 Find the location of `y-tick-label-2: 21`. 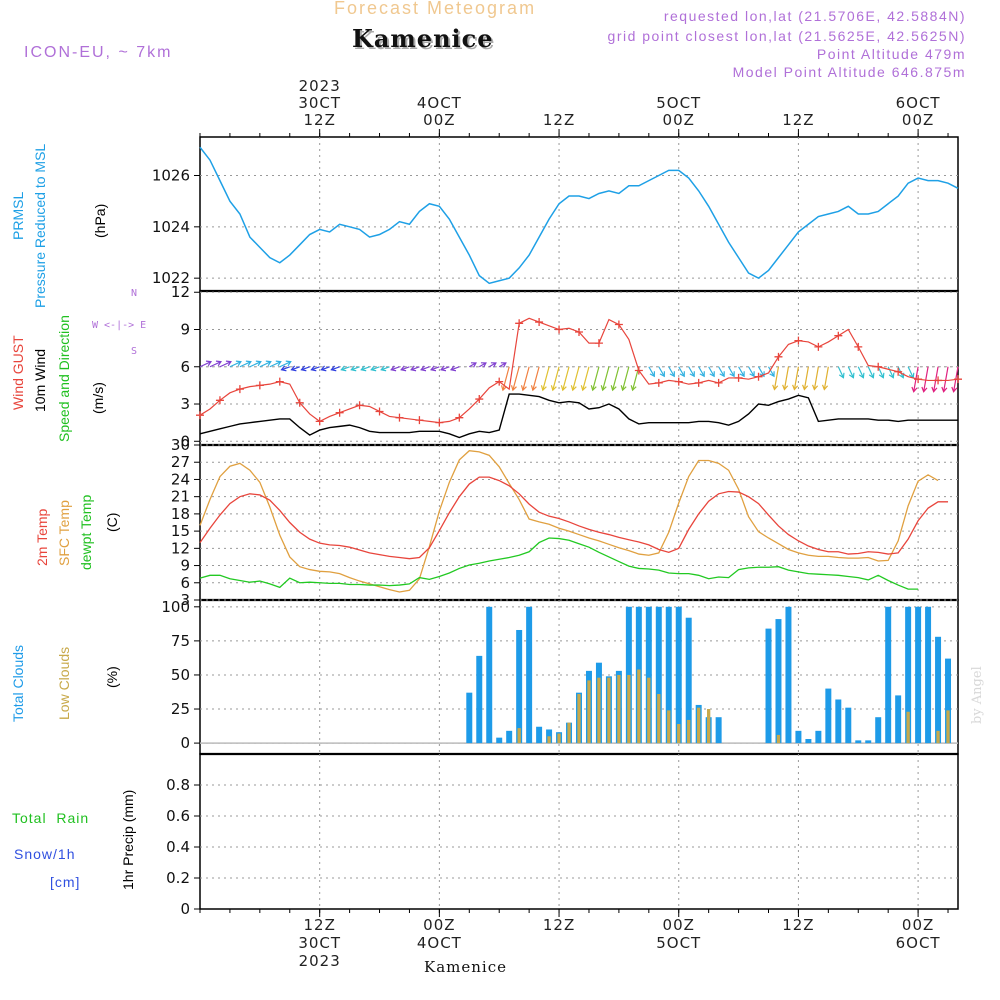

y-tick-label-2: 21 is located at coordinates (180, 497).